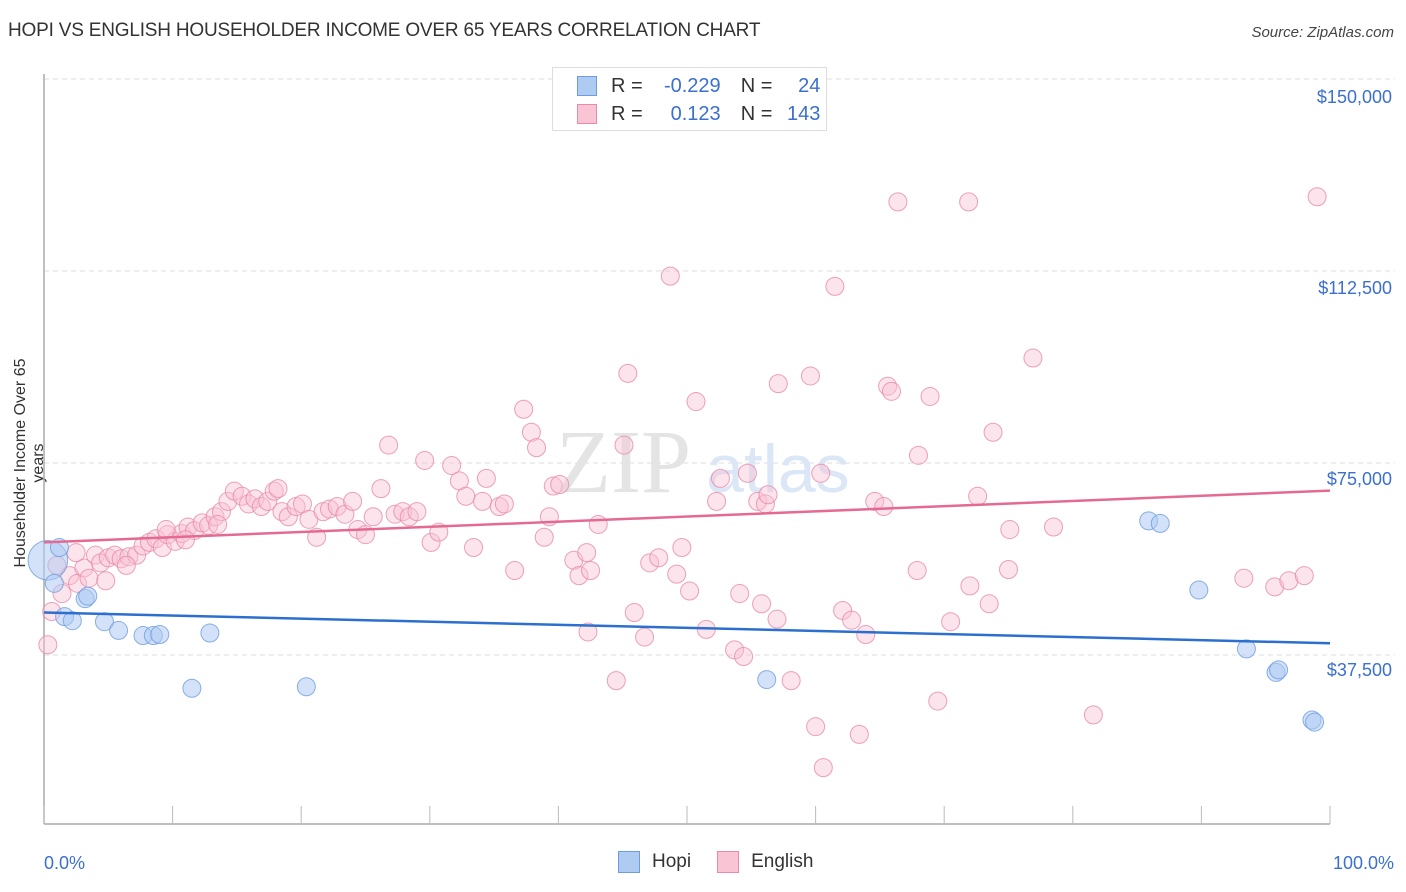 The height and width of the screenshot is (892, 1406). What do you see at coordinates (698, 86) in the screenshot?
I see `legend-row-hopi: R = -0.229 N = 24` at bounding box center [698, 86].